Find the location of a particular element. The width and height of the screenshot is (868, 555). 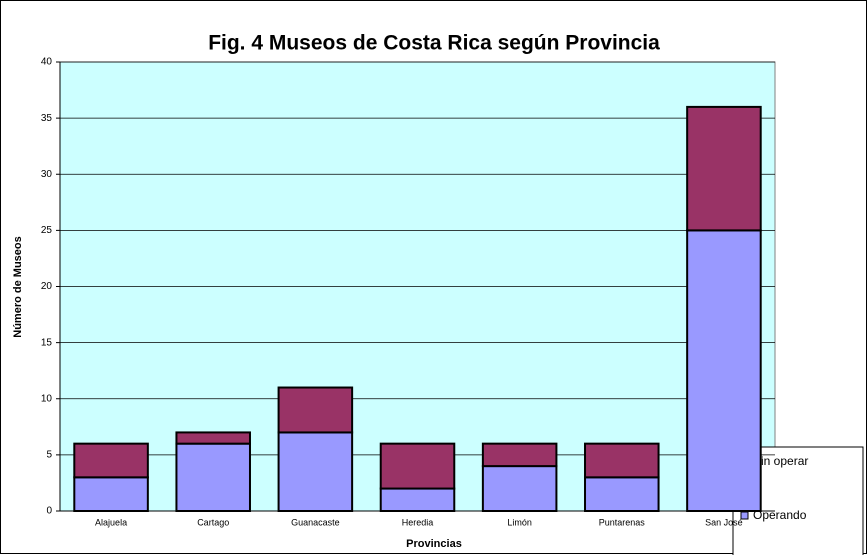

y-tick-label: 5 is located at coordinates (49, 455).